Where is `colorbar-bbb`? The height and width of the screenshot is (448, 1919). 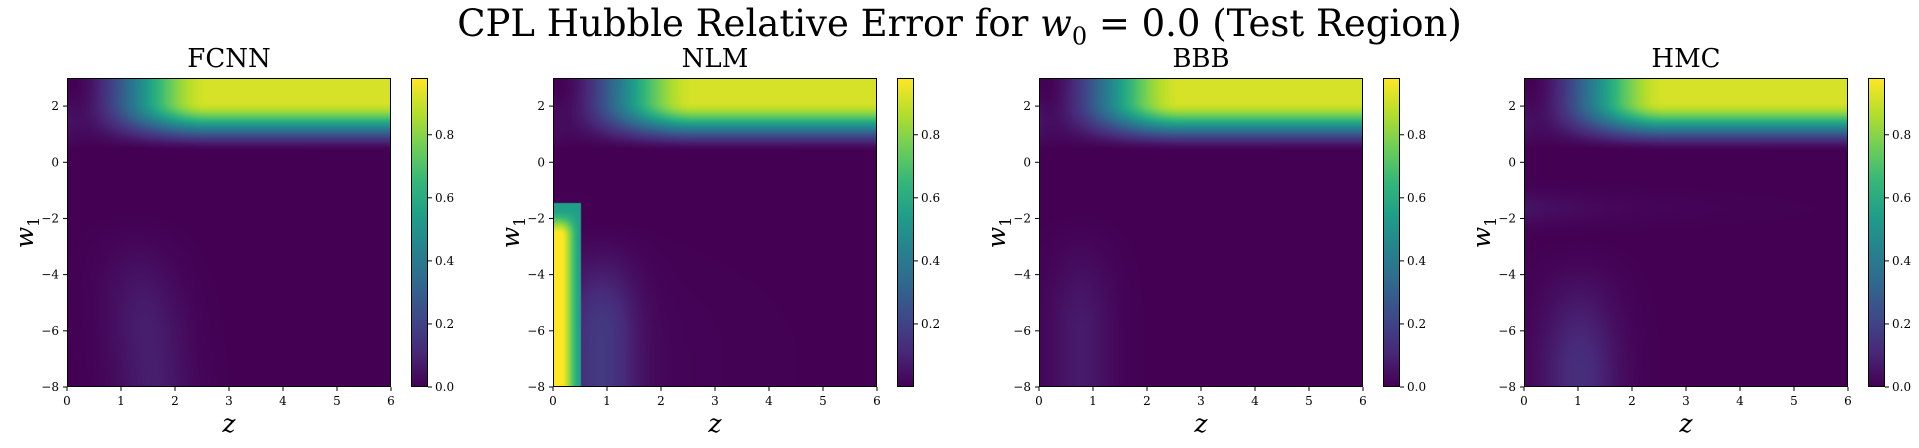
colorbar-bbb is located at coordinates (1391, 232).